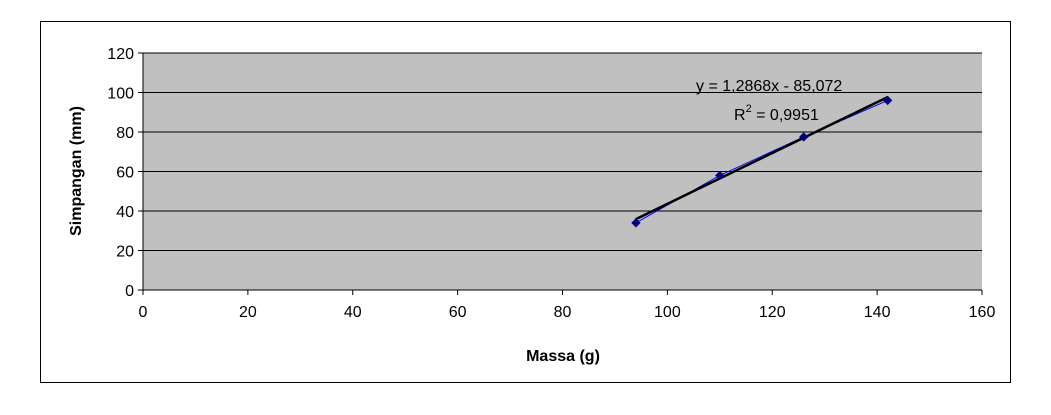  I want to click on y-tick-label-0: 0, so click(129, 291).